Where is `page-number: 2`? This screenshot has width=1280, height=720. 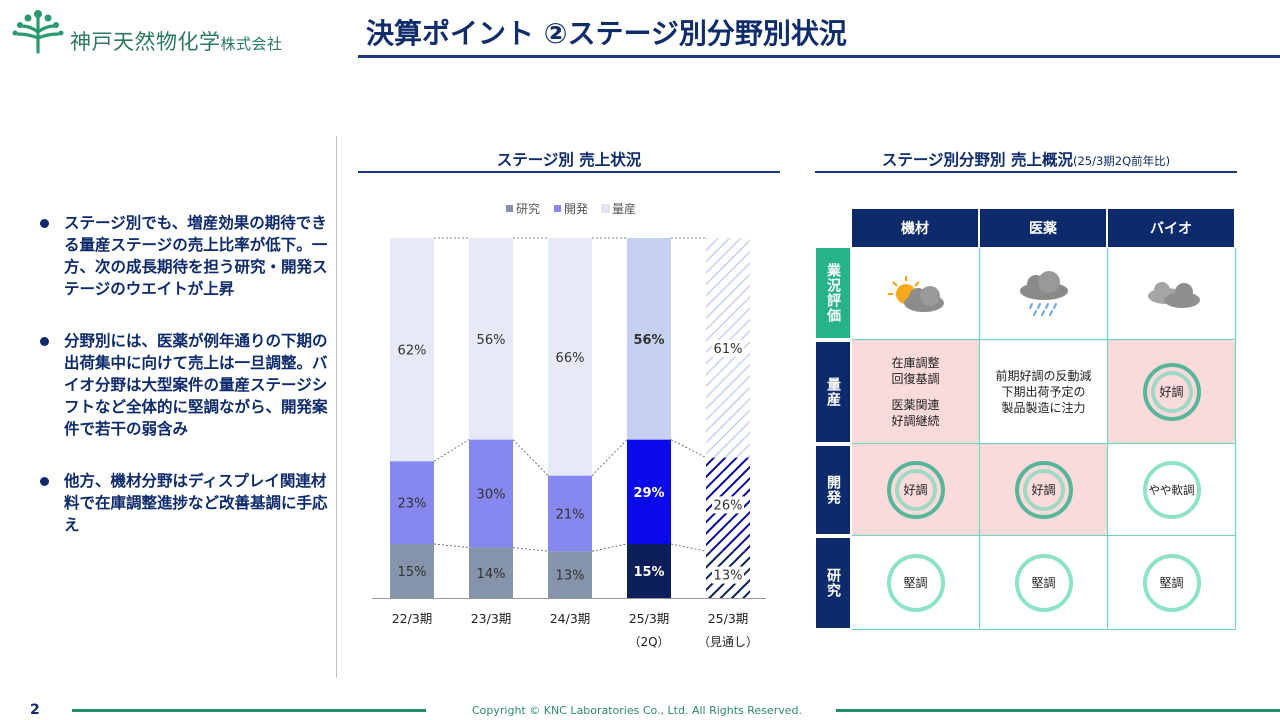 page-number: 2 is located at coordinates (35, 710).